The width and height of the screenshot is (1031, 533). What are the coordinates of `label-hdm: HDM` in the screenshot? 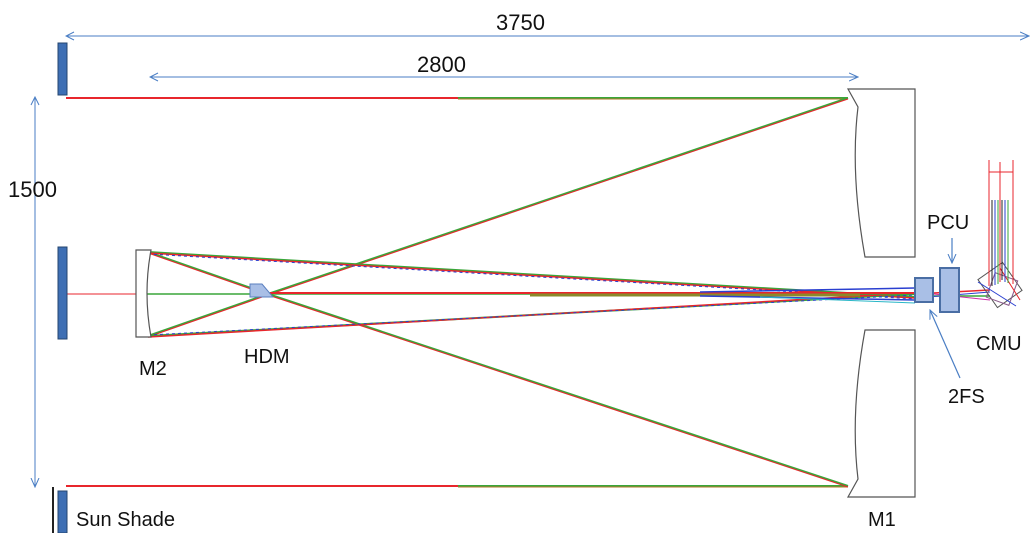 It's located at (267, 357).